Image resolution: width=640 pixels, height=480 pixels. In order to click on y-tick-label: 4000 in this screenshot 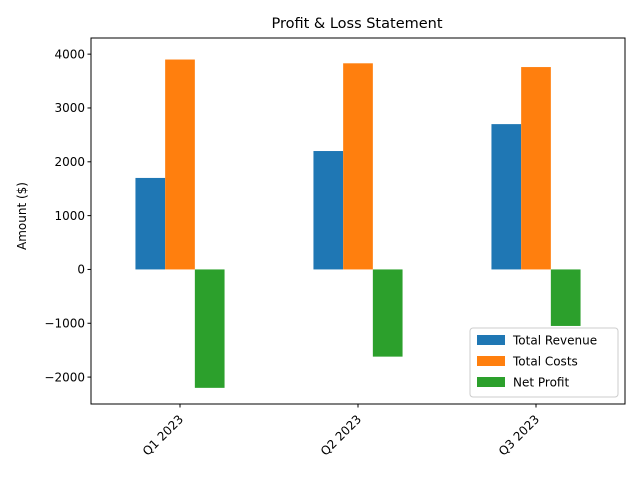, I will do `click(69, 54)`.